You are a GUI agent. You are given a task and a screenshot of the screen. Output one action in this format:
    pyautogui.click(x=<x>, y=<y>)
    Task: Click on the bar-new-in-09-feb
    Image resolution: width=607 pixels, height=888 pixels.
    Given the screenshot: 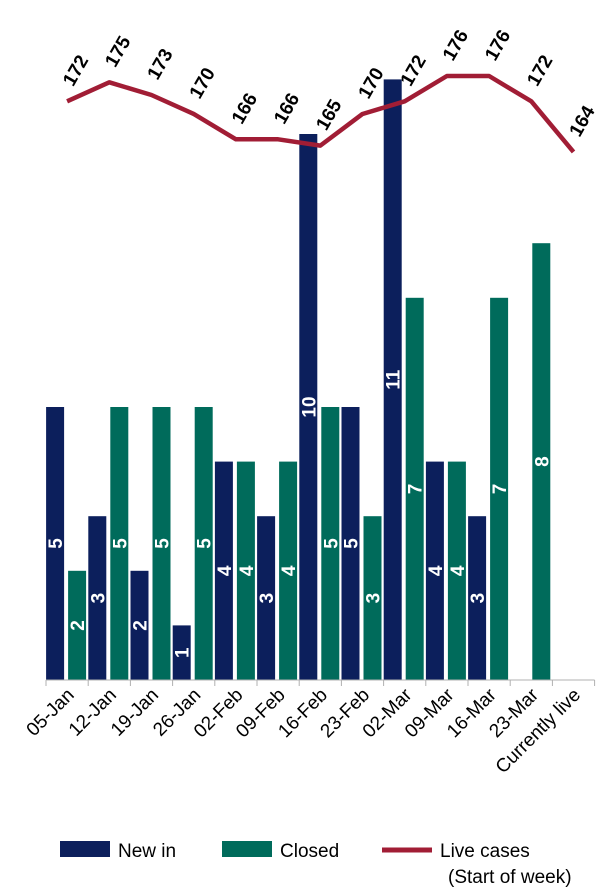 What is the action you would take?
    pyautogui.click(x=266, y=598)
    